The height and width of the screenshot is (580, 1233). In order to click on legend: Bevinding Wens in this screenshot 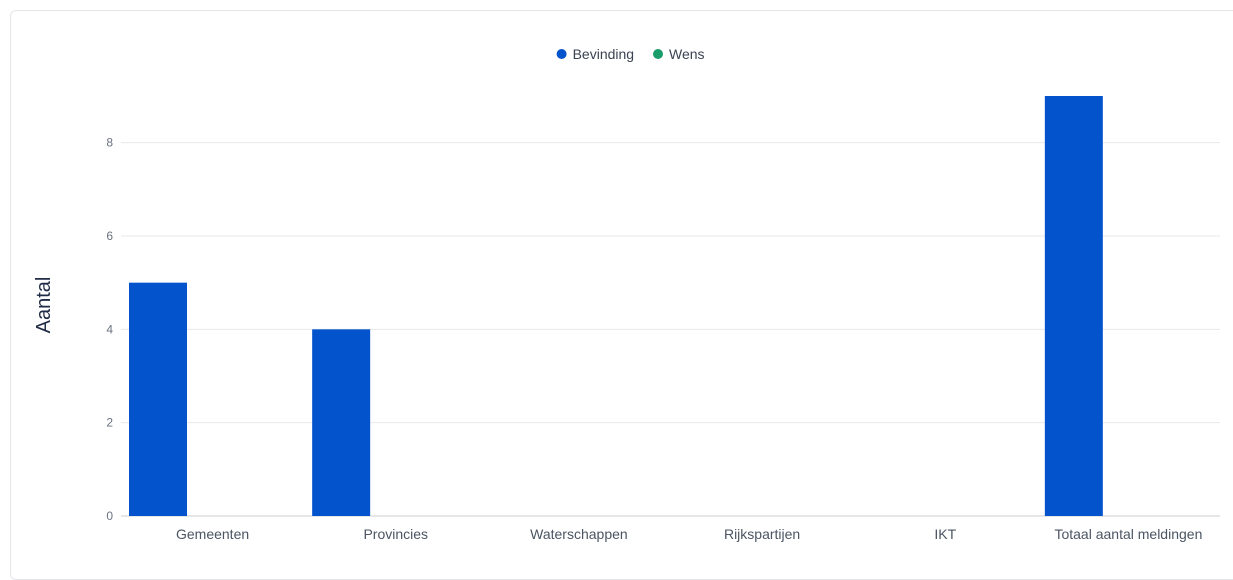, I will do `click(630, 54)`.